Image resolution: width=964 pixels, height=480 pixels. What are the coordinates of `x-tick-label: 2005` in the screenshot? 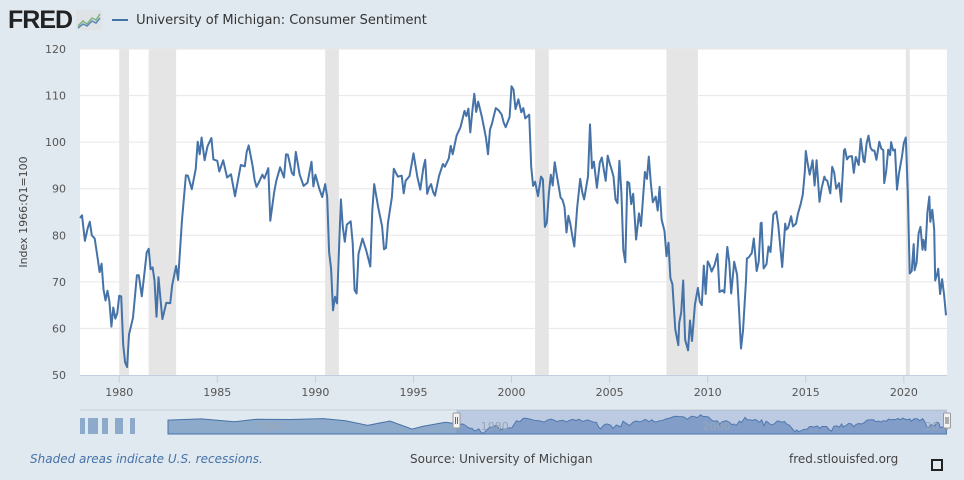 It's located at (610, 392).